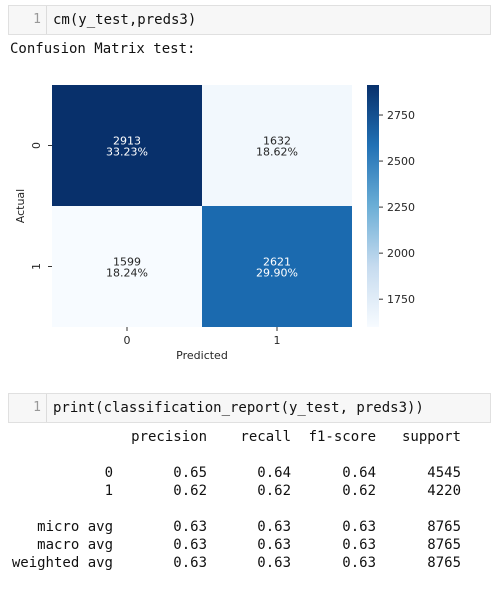 The image size is (492, 599). I want to click on report-row-label: 0, so click(108, 473).